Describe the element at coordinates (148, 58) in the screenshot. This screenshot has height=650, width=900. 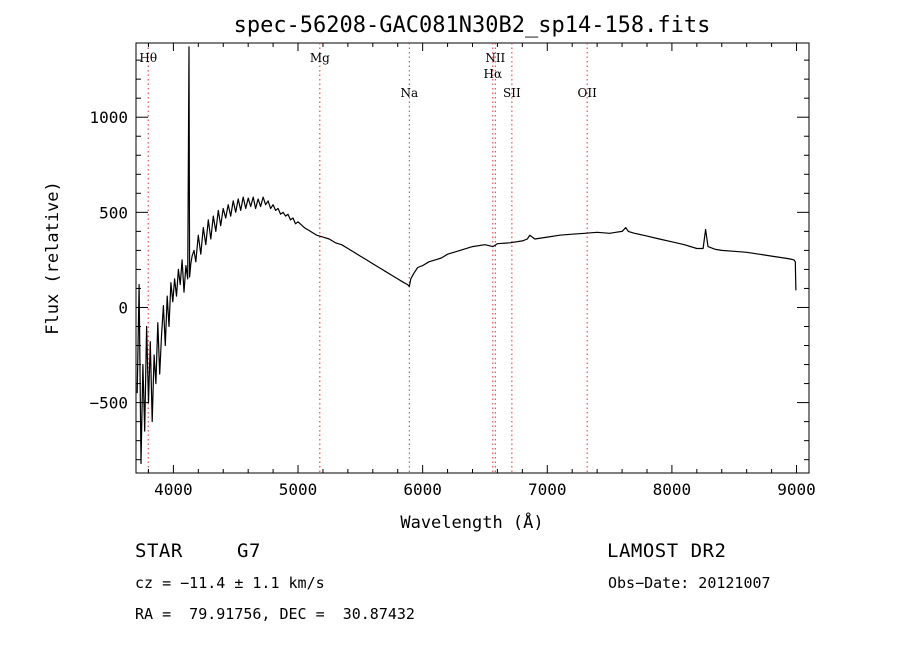
I see `spectral-line-label: Hθ` at that location.